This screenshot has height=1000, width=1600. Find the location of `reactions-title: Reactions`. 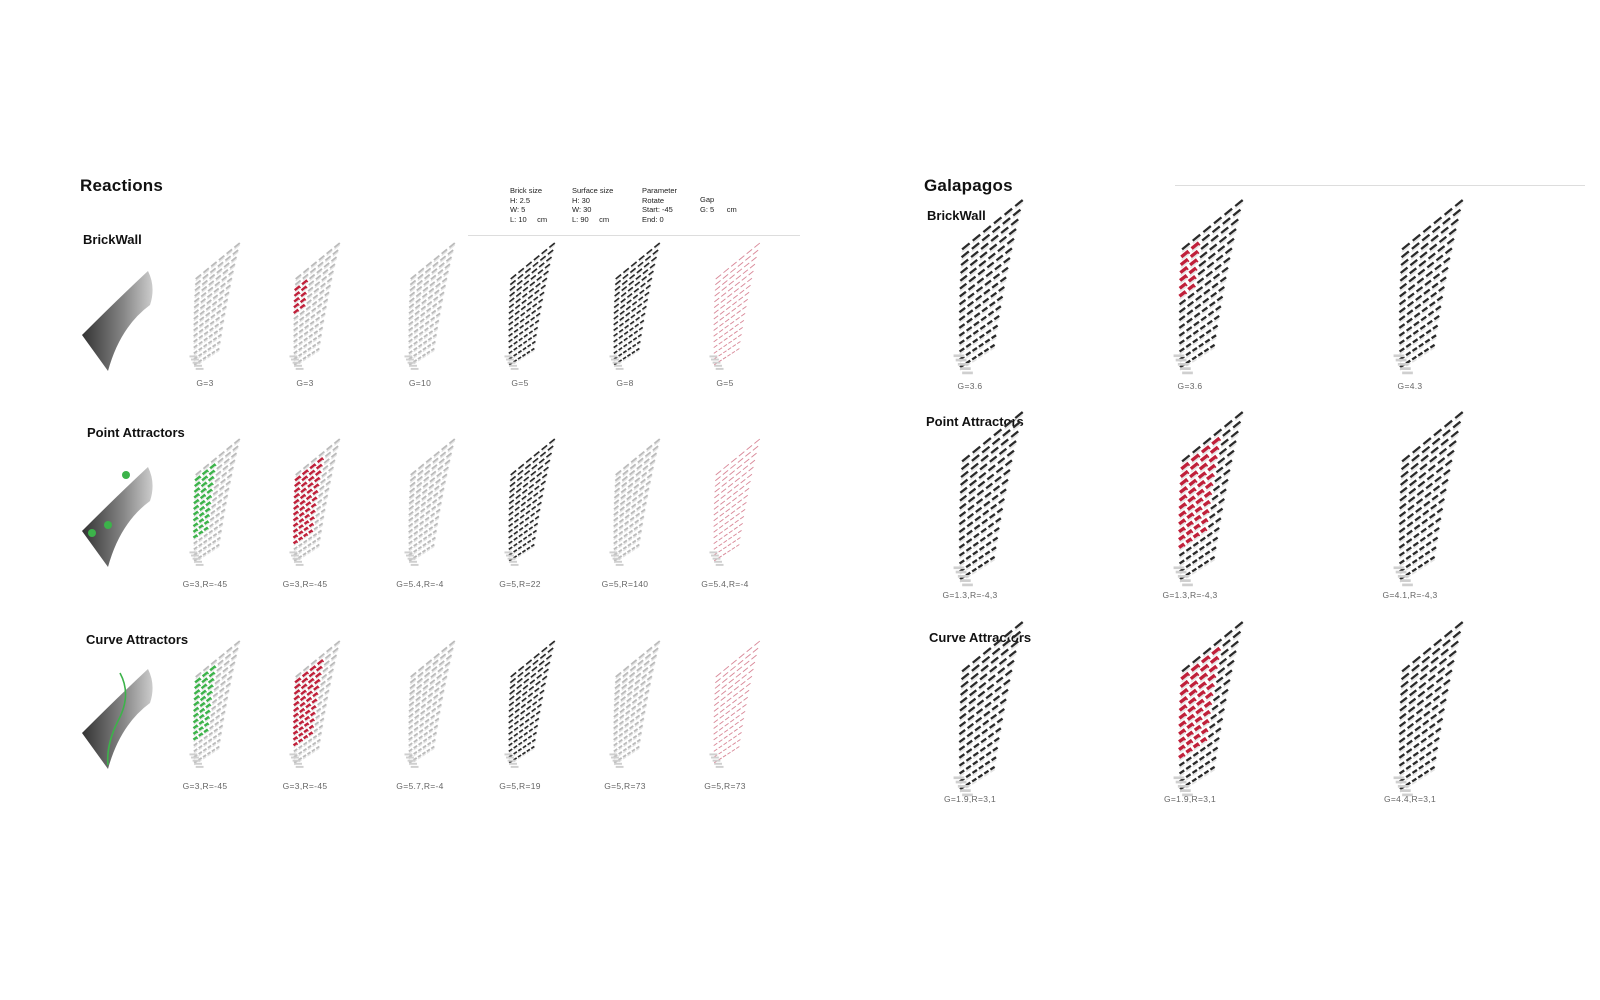

reactions-title: Reactions is located at coordinates (122, 185).